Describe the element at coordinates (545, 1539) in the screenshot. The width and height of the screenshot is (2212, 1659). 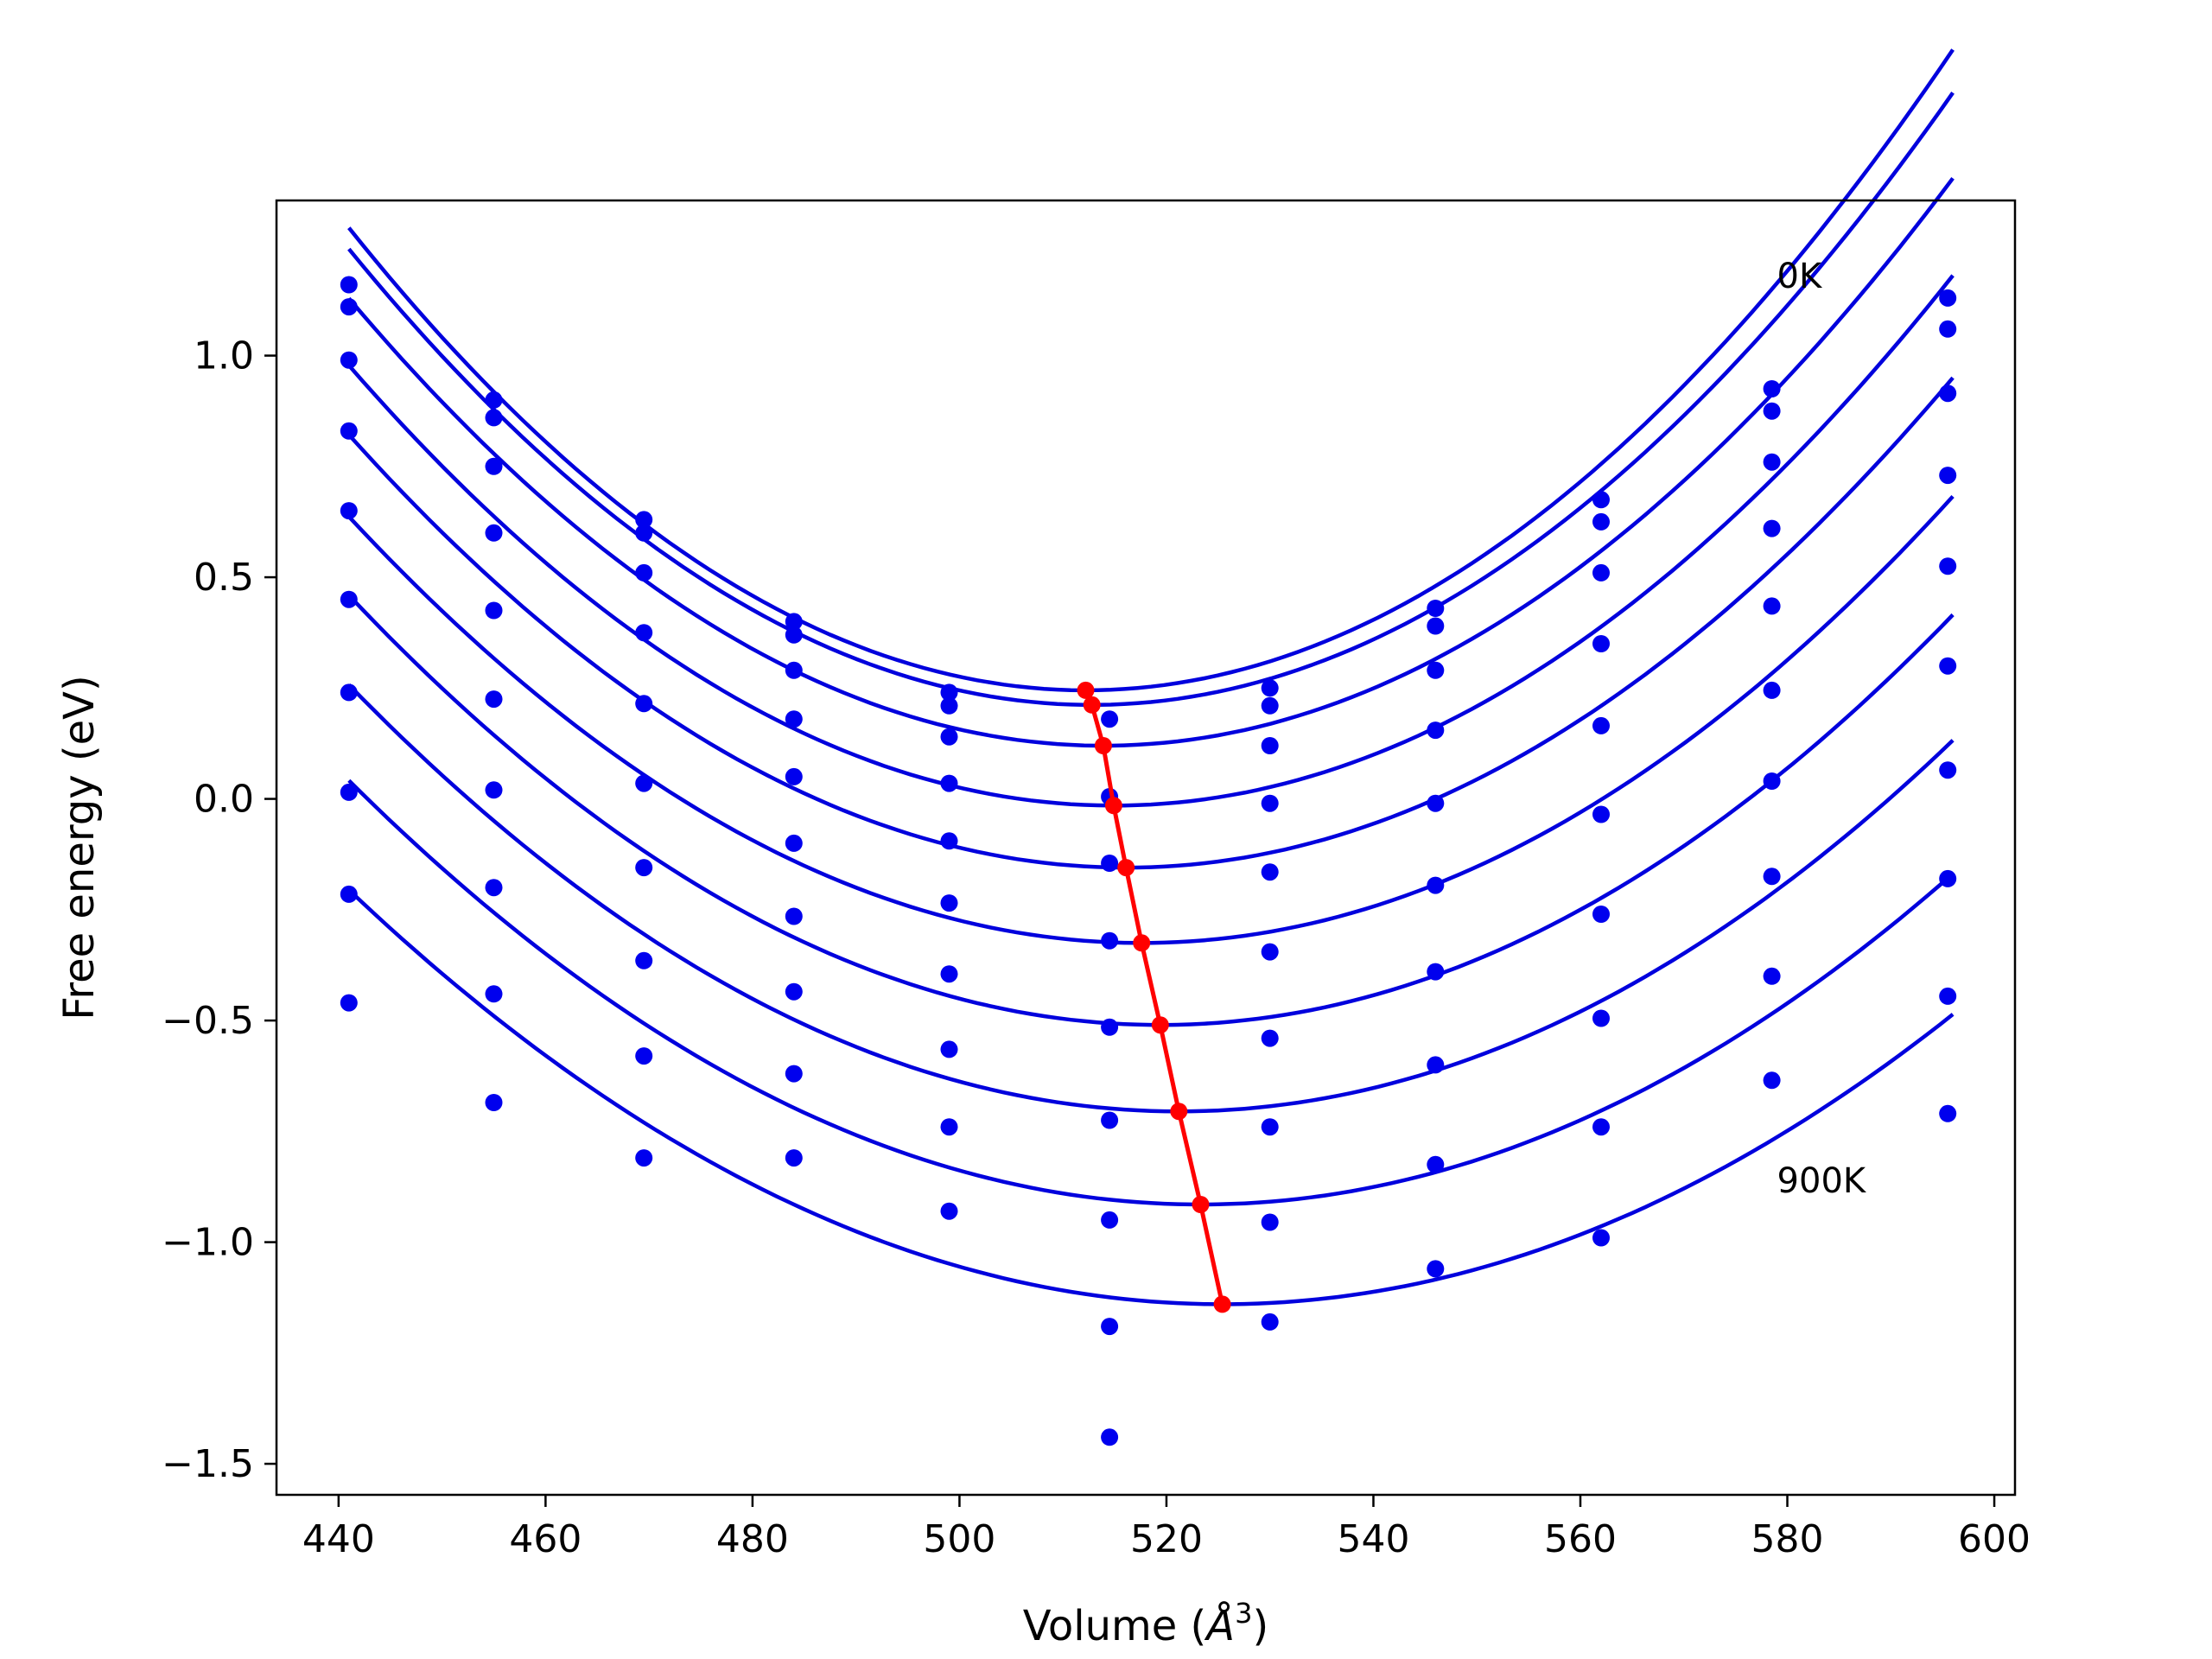
I see `x-tick-label-1: 460` at that location.